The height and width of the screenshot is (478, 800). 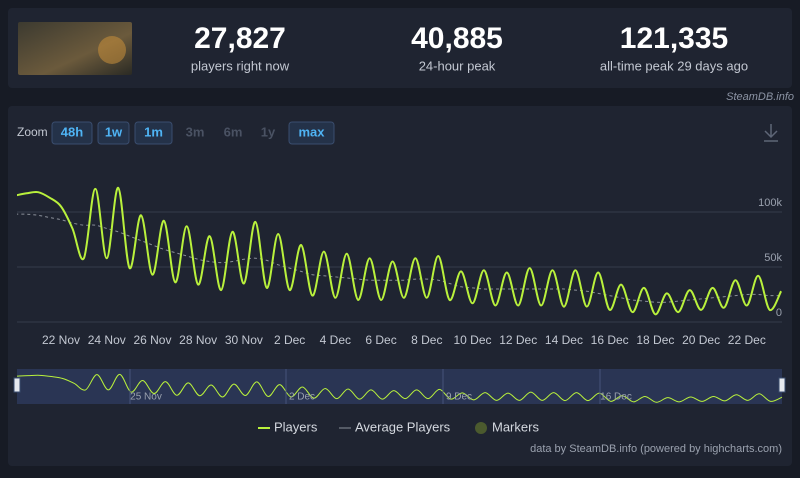 What do you see at coordinates (518, 340) in the screenshot?
I see `x-tick-label: 12 Dec` at bounding box center [518, 340].